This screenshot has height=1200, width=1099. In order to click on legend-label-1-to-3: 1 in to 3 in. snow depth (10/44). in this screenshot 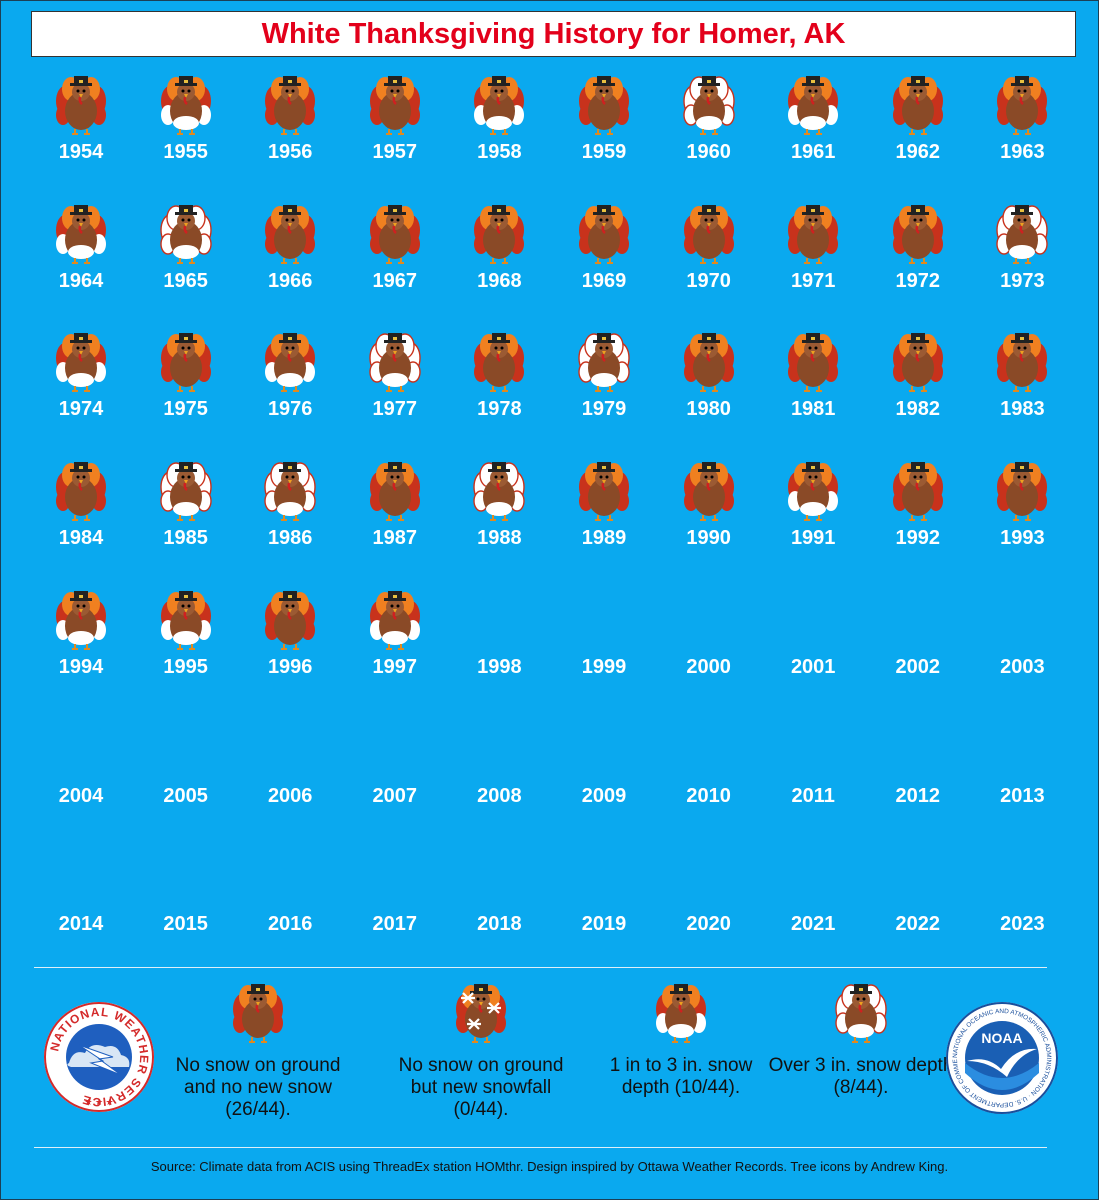, I will do `click(681, 1076)`.